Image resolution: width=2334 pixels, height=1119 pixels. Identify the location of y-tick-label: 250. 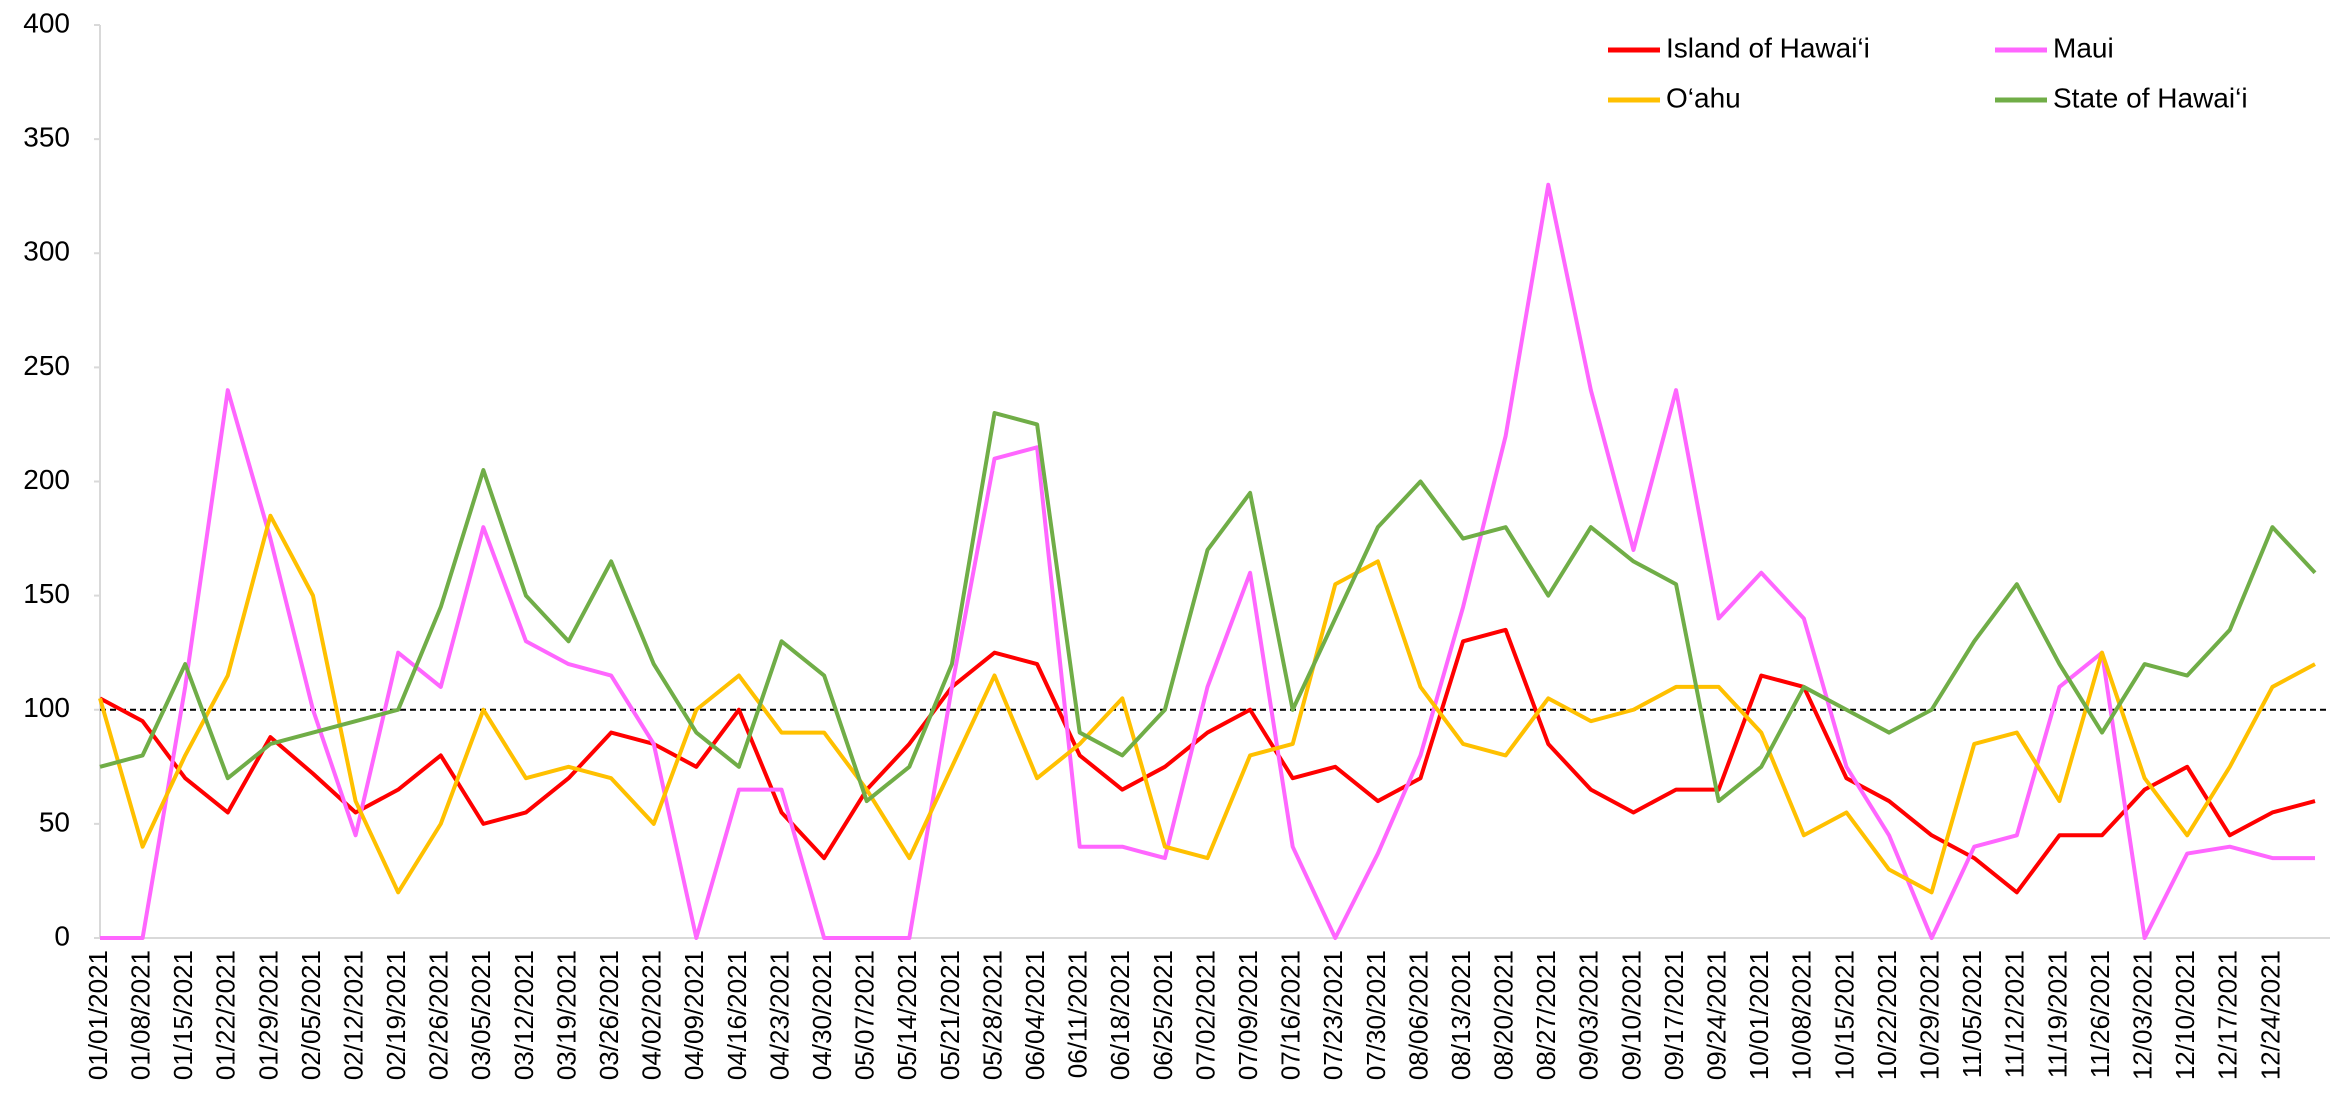
(46, 365).